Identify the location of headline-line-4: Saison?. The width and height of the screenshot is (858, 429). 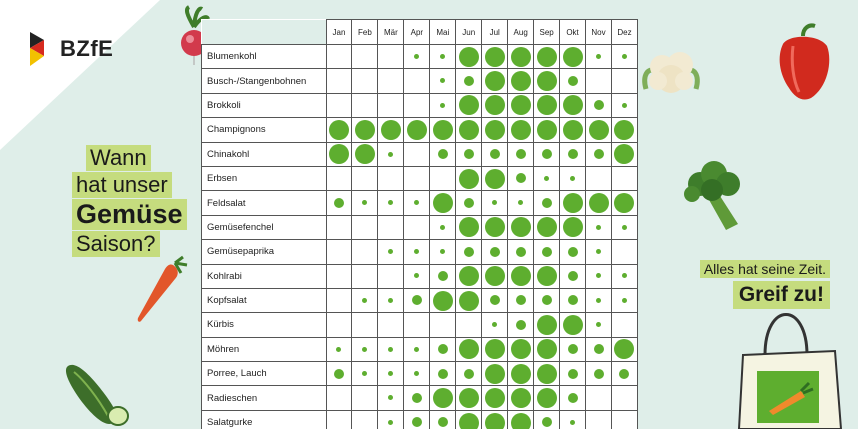
(116, 244).